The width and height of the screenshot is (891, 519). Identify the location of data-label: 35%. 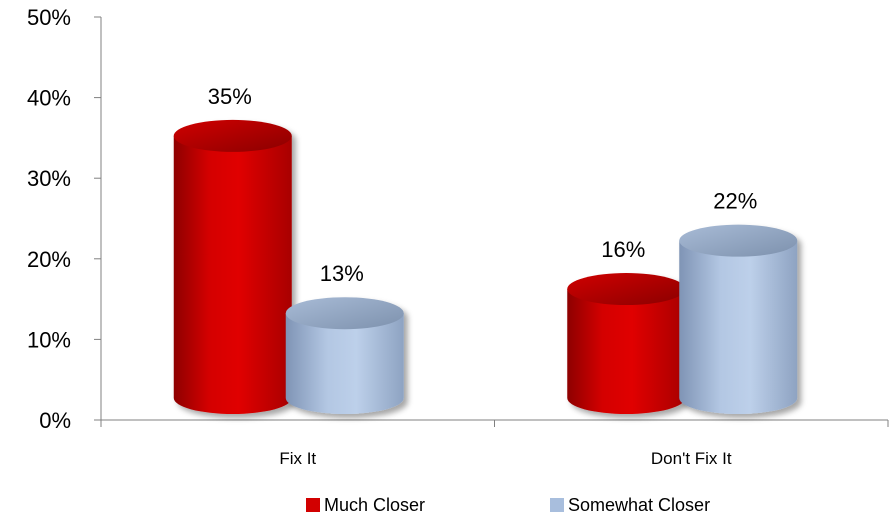
(230, 96).